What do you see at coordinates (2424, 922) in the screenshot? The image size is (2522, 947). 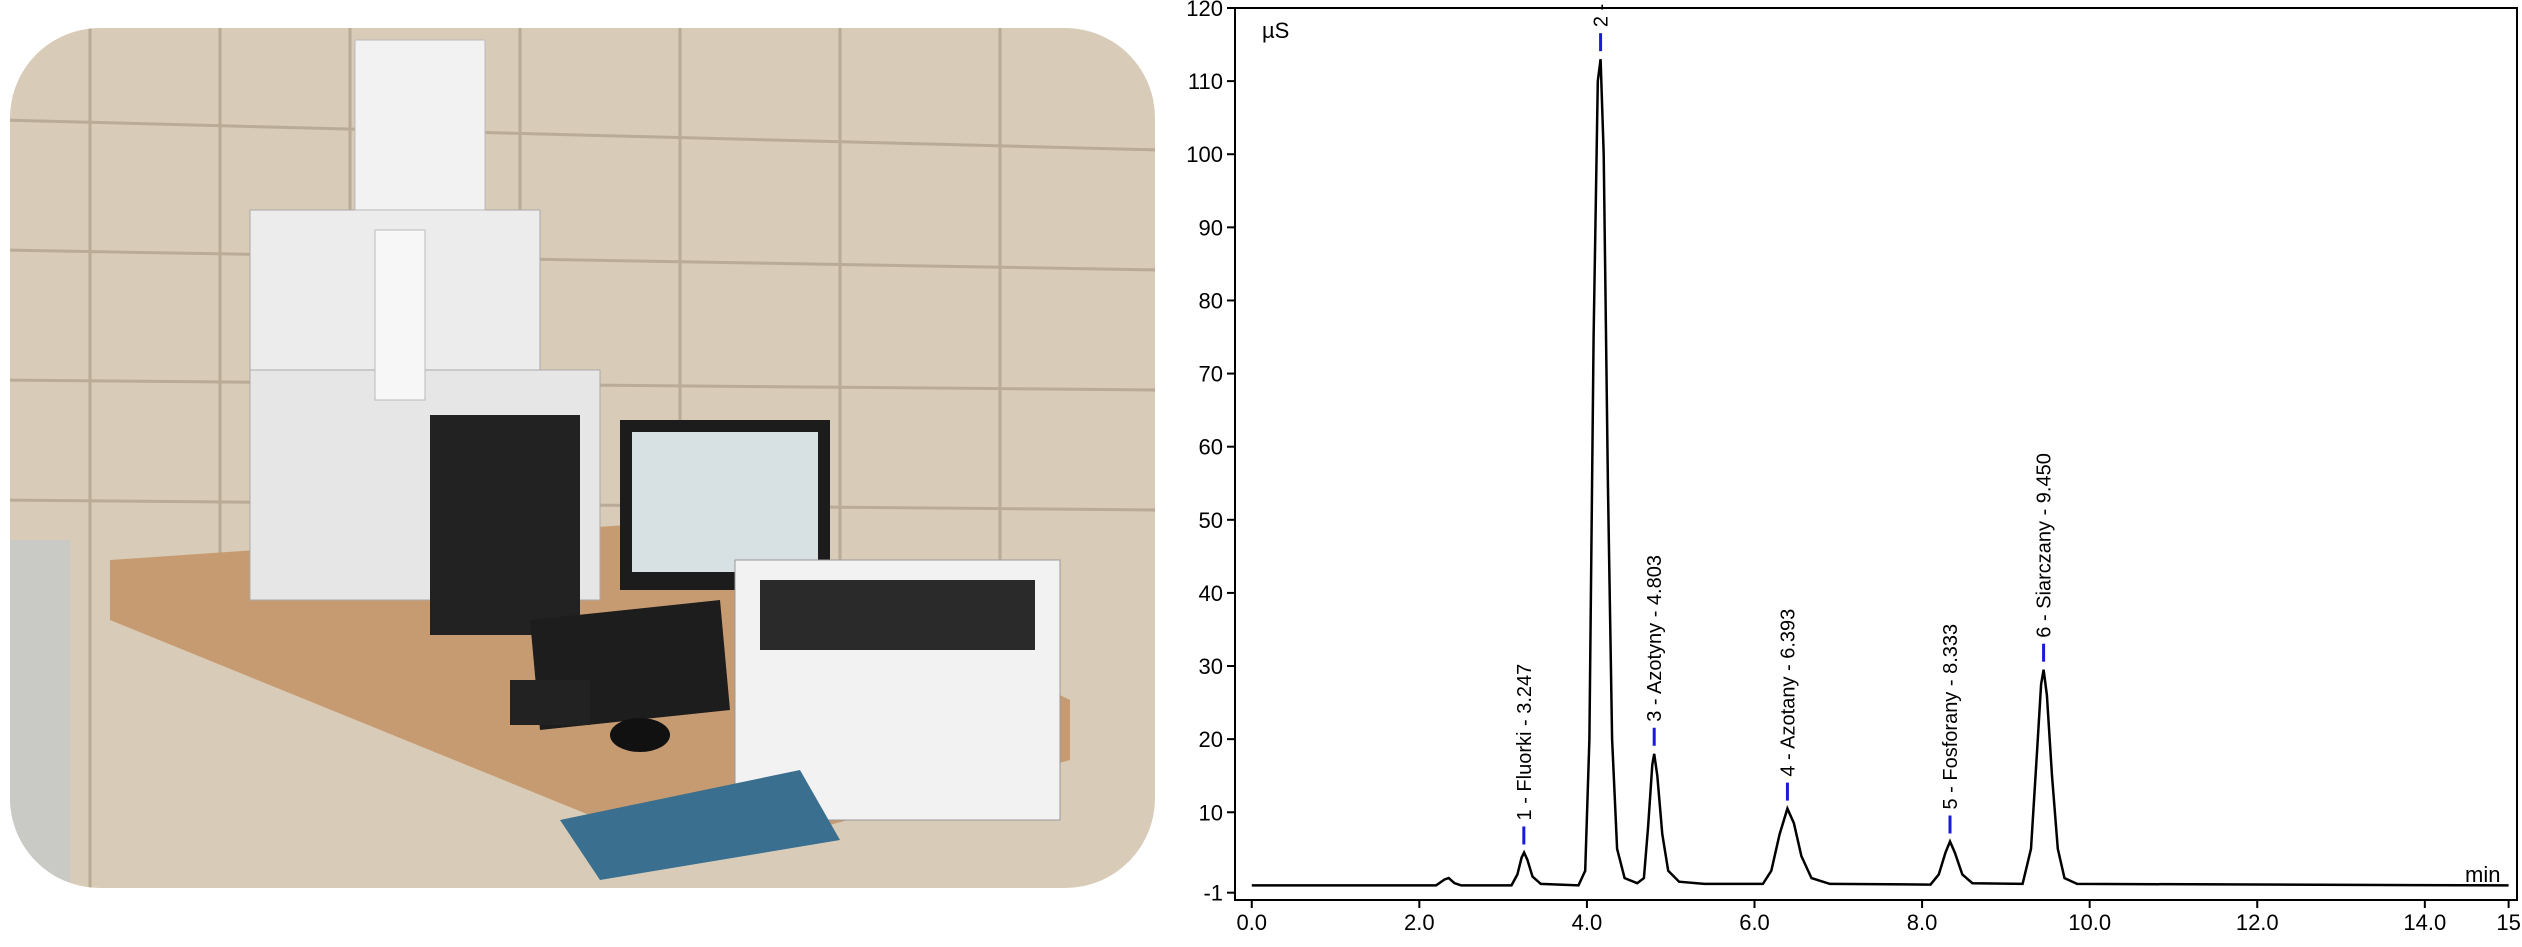 I see `x-tick-label: 14.0` at bounding box center [2424, 922].